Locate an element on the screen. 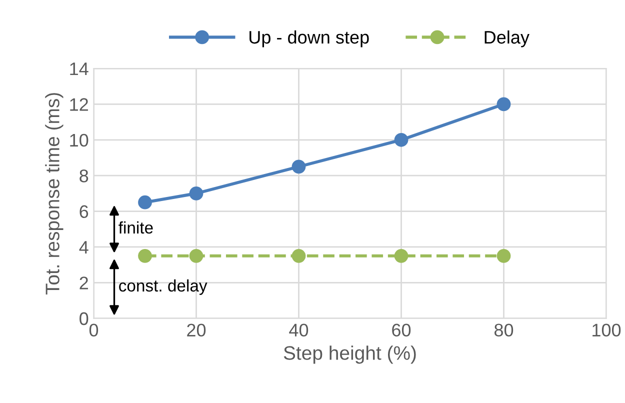 This screenshot has width=625, height=403. y-axis-title: Tot. response time (ms) is located at coordinates (54, 194).